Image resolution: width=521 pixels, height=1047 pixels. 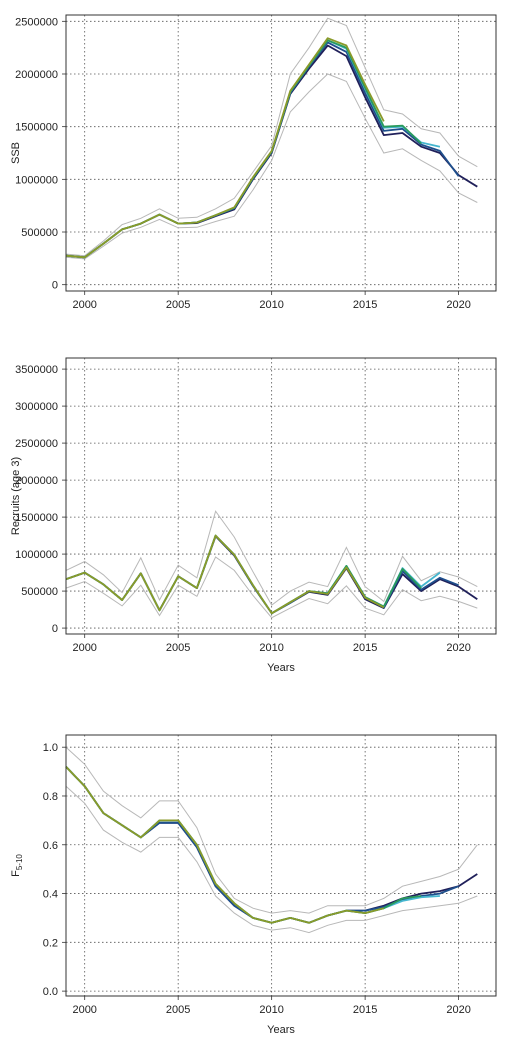 I want to click on y-tick-label: 0.8, so click(x=50, y=797).